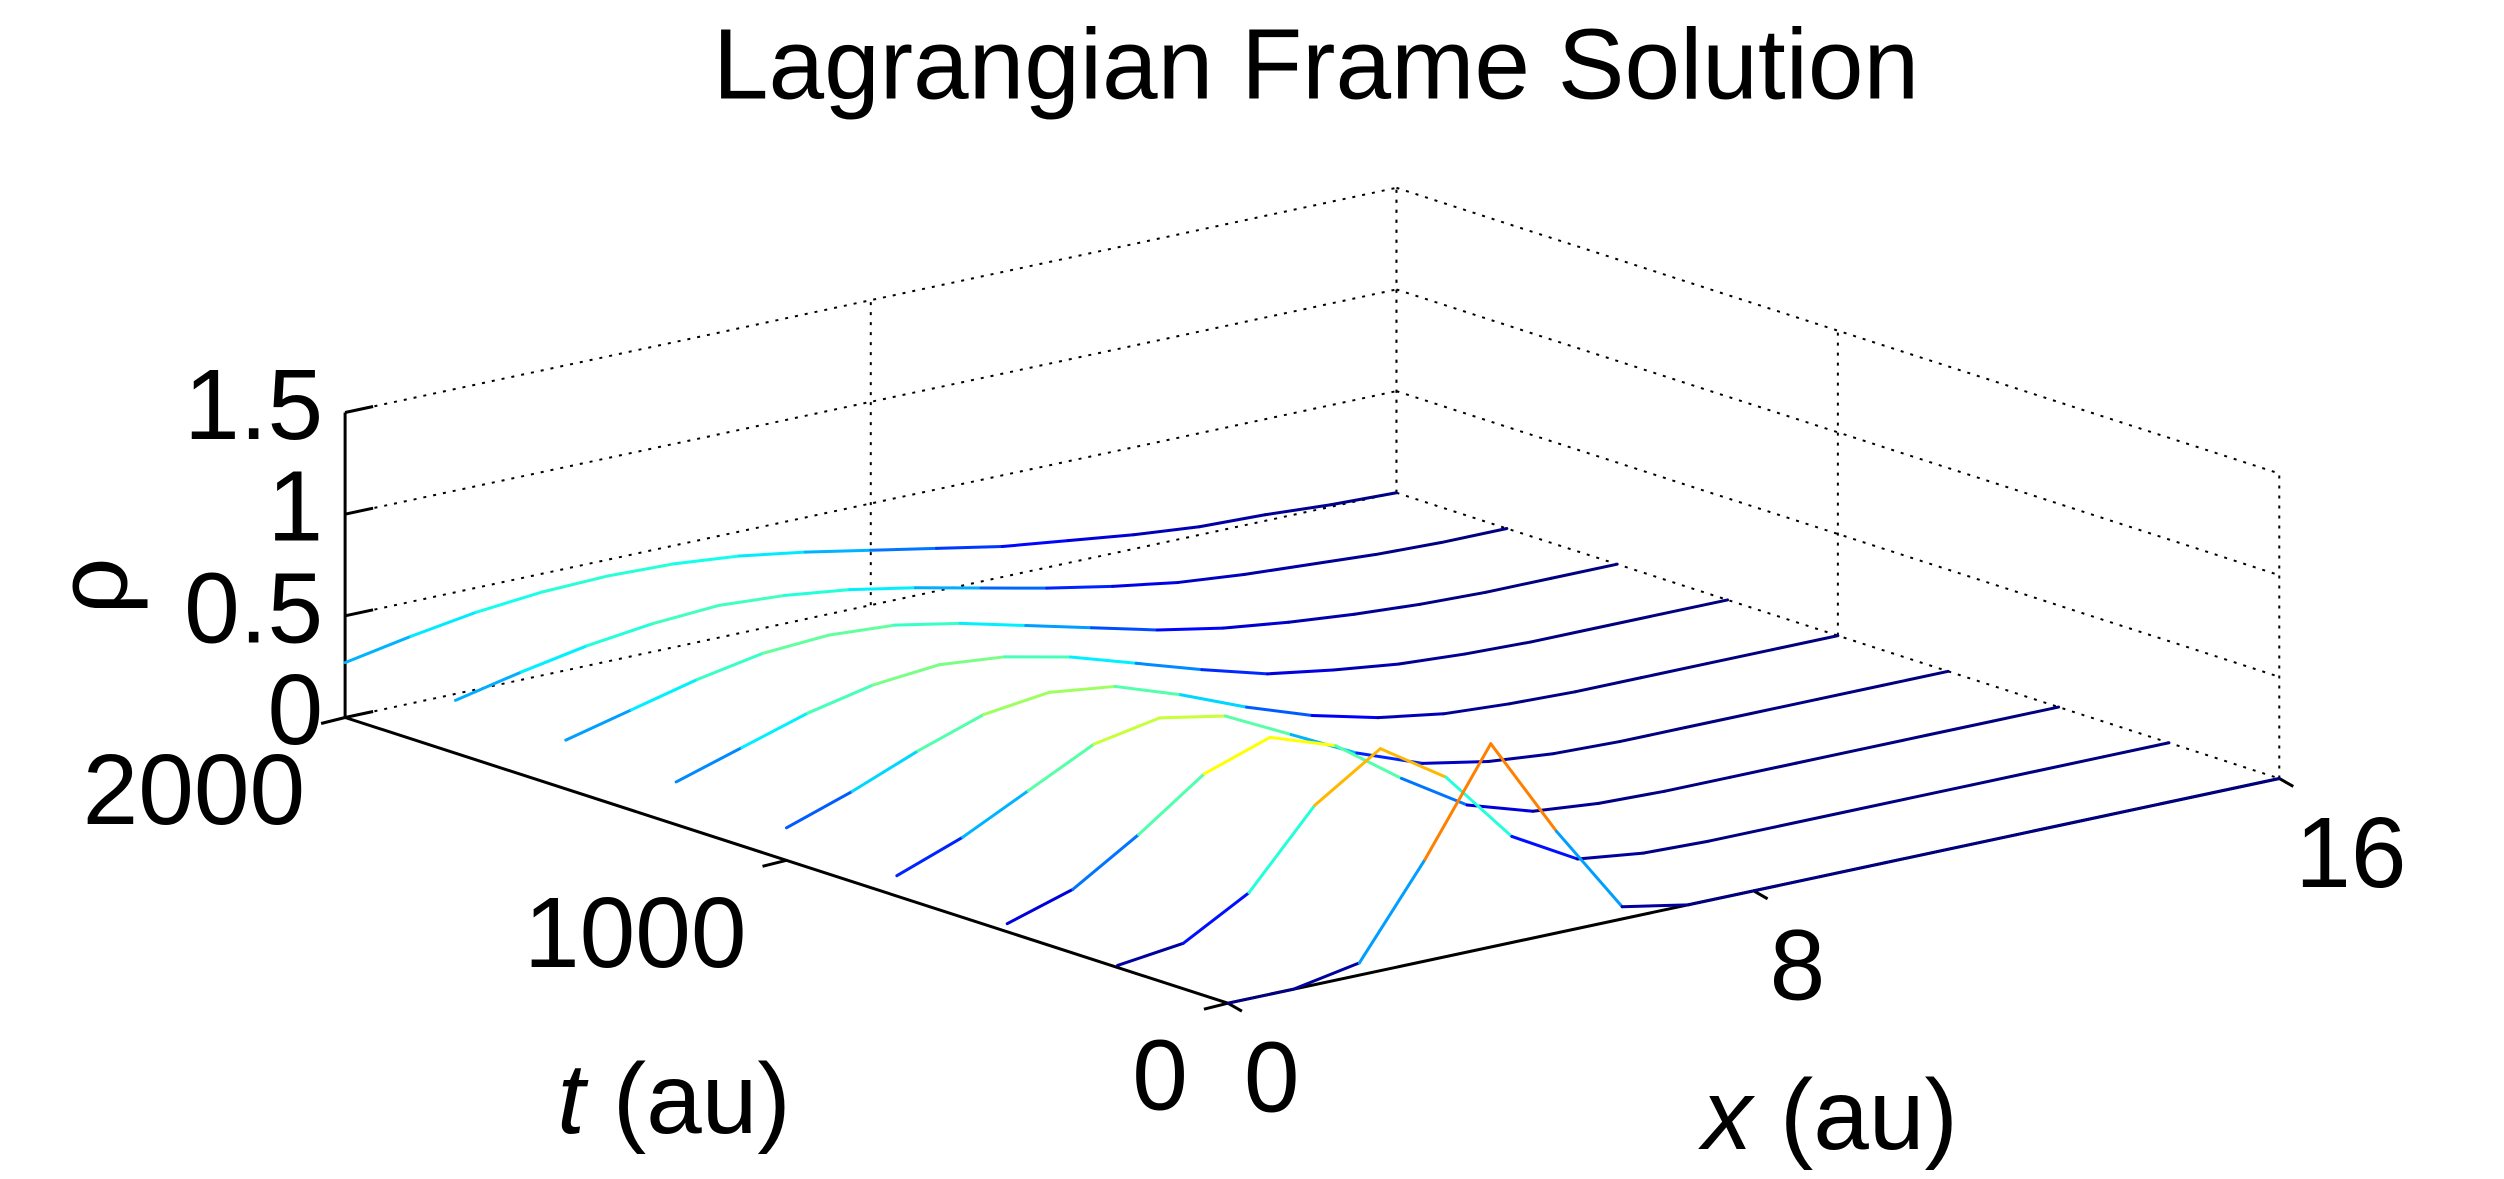 The width and height of the screenshot is (2504, 1179). Describe the element at coordinates (295, 710) in the screenshot. I see `z-tick-label: 0` at that location.